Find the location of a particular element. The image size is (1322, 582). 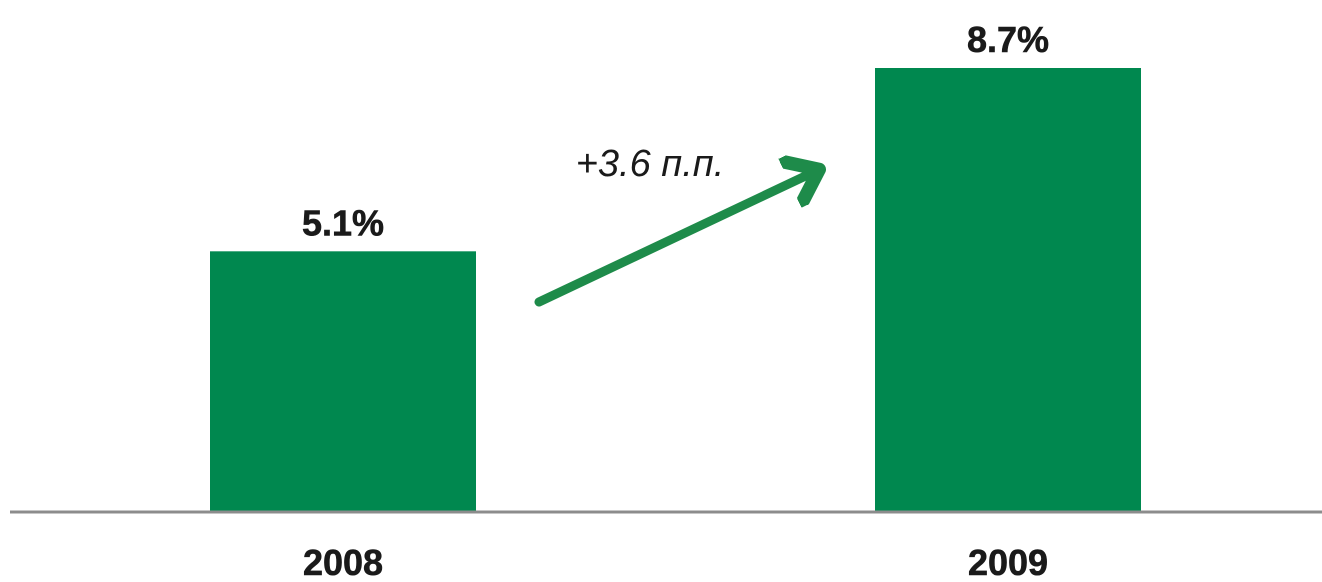

data-label-2009: 8.7% is located at coordinates (1008, 39).